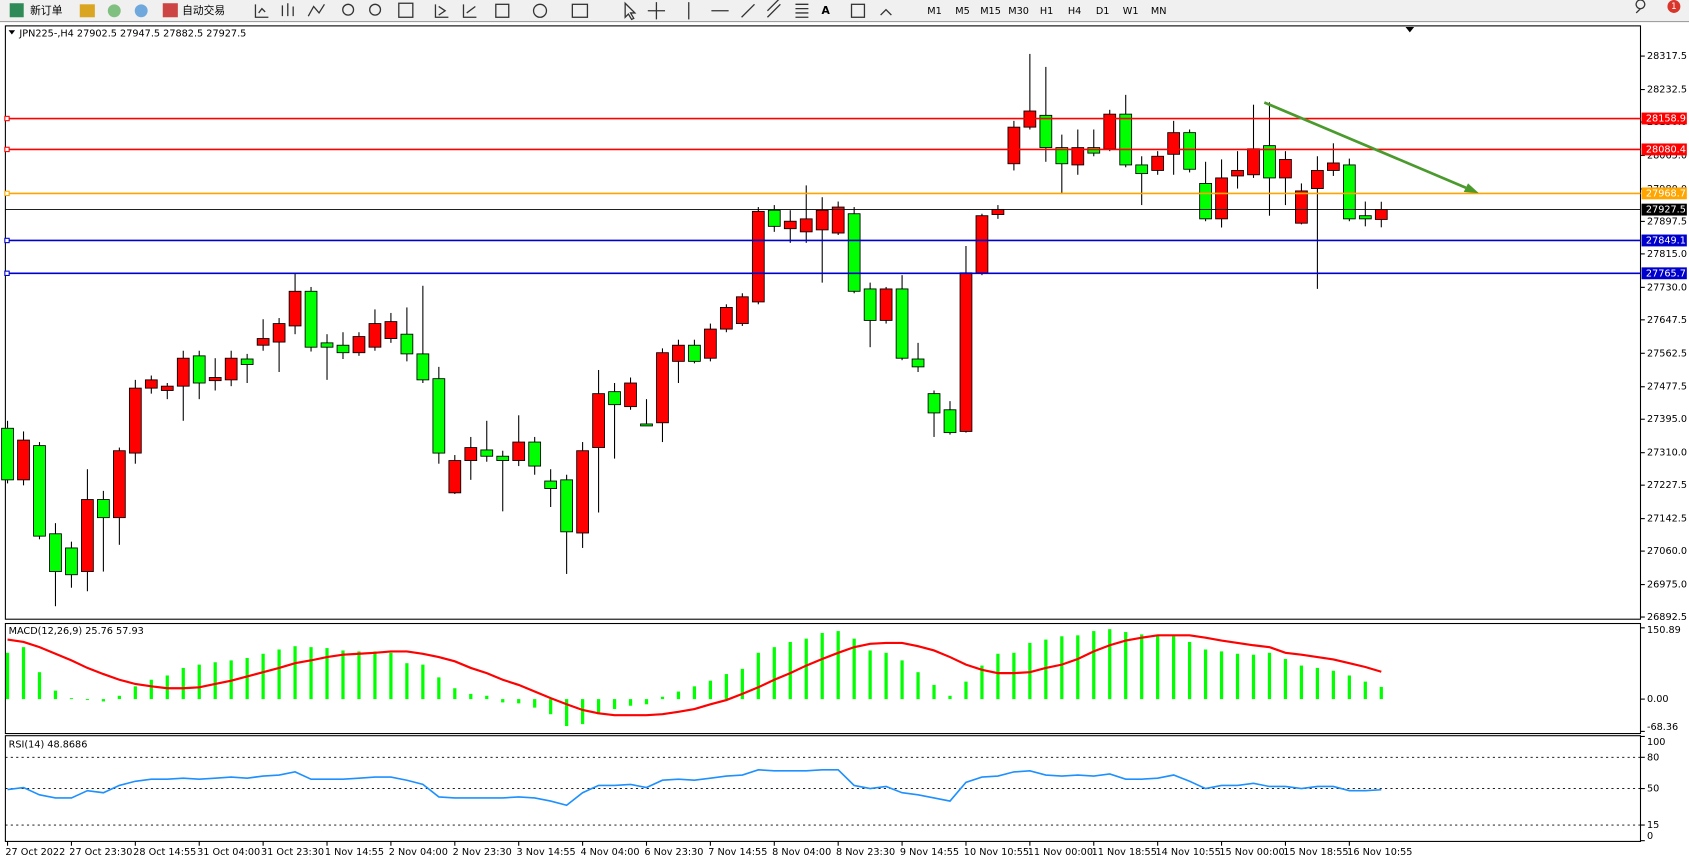 Image resolution: width=1689 pixels, height=863 pixels. What do you see at coordinates (164, 852) in the screenshot?
I see `x-tick-label: 28 Oct 14:55` at bounding box center [164, 852].